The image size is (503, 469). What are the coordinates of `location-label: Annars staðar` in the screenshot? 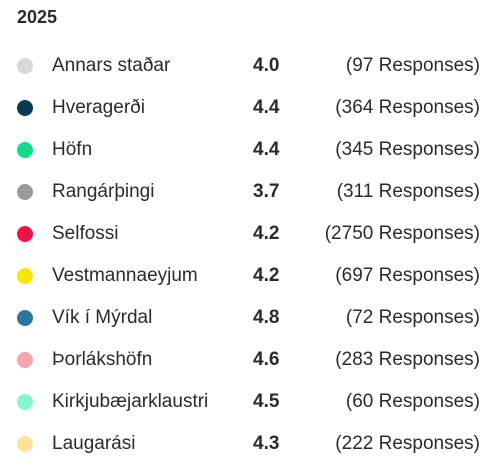 It's located at (111, 65).